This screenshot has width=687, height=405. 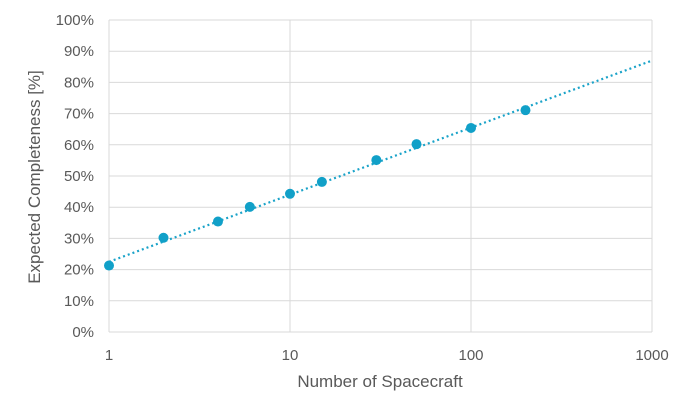 What do you see at coordinates (75, 20) in the screenshot?
I see `y-tick-label: 100%` at bounding box center [75, 20].